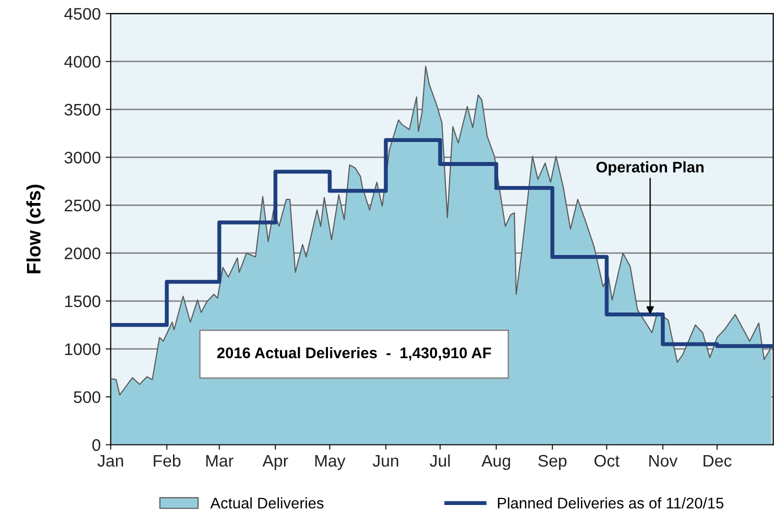  Describe the element at coordinates (385, 461) in the screenshot. I see `x-tick-label: Jun` at that location.